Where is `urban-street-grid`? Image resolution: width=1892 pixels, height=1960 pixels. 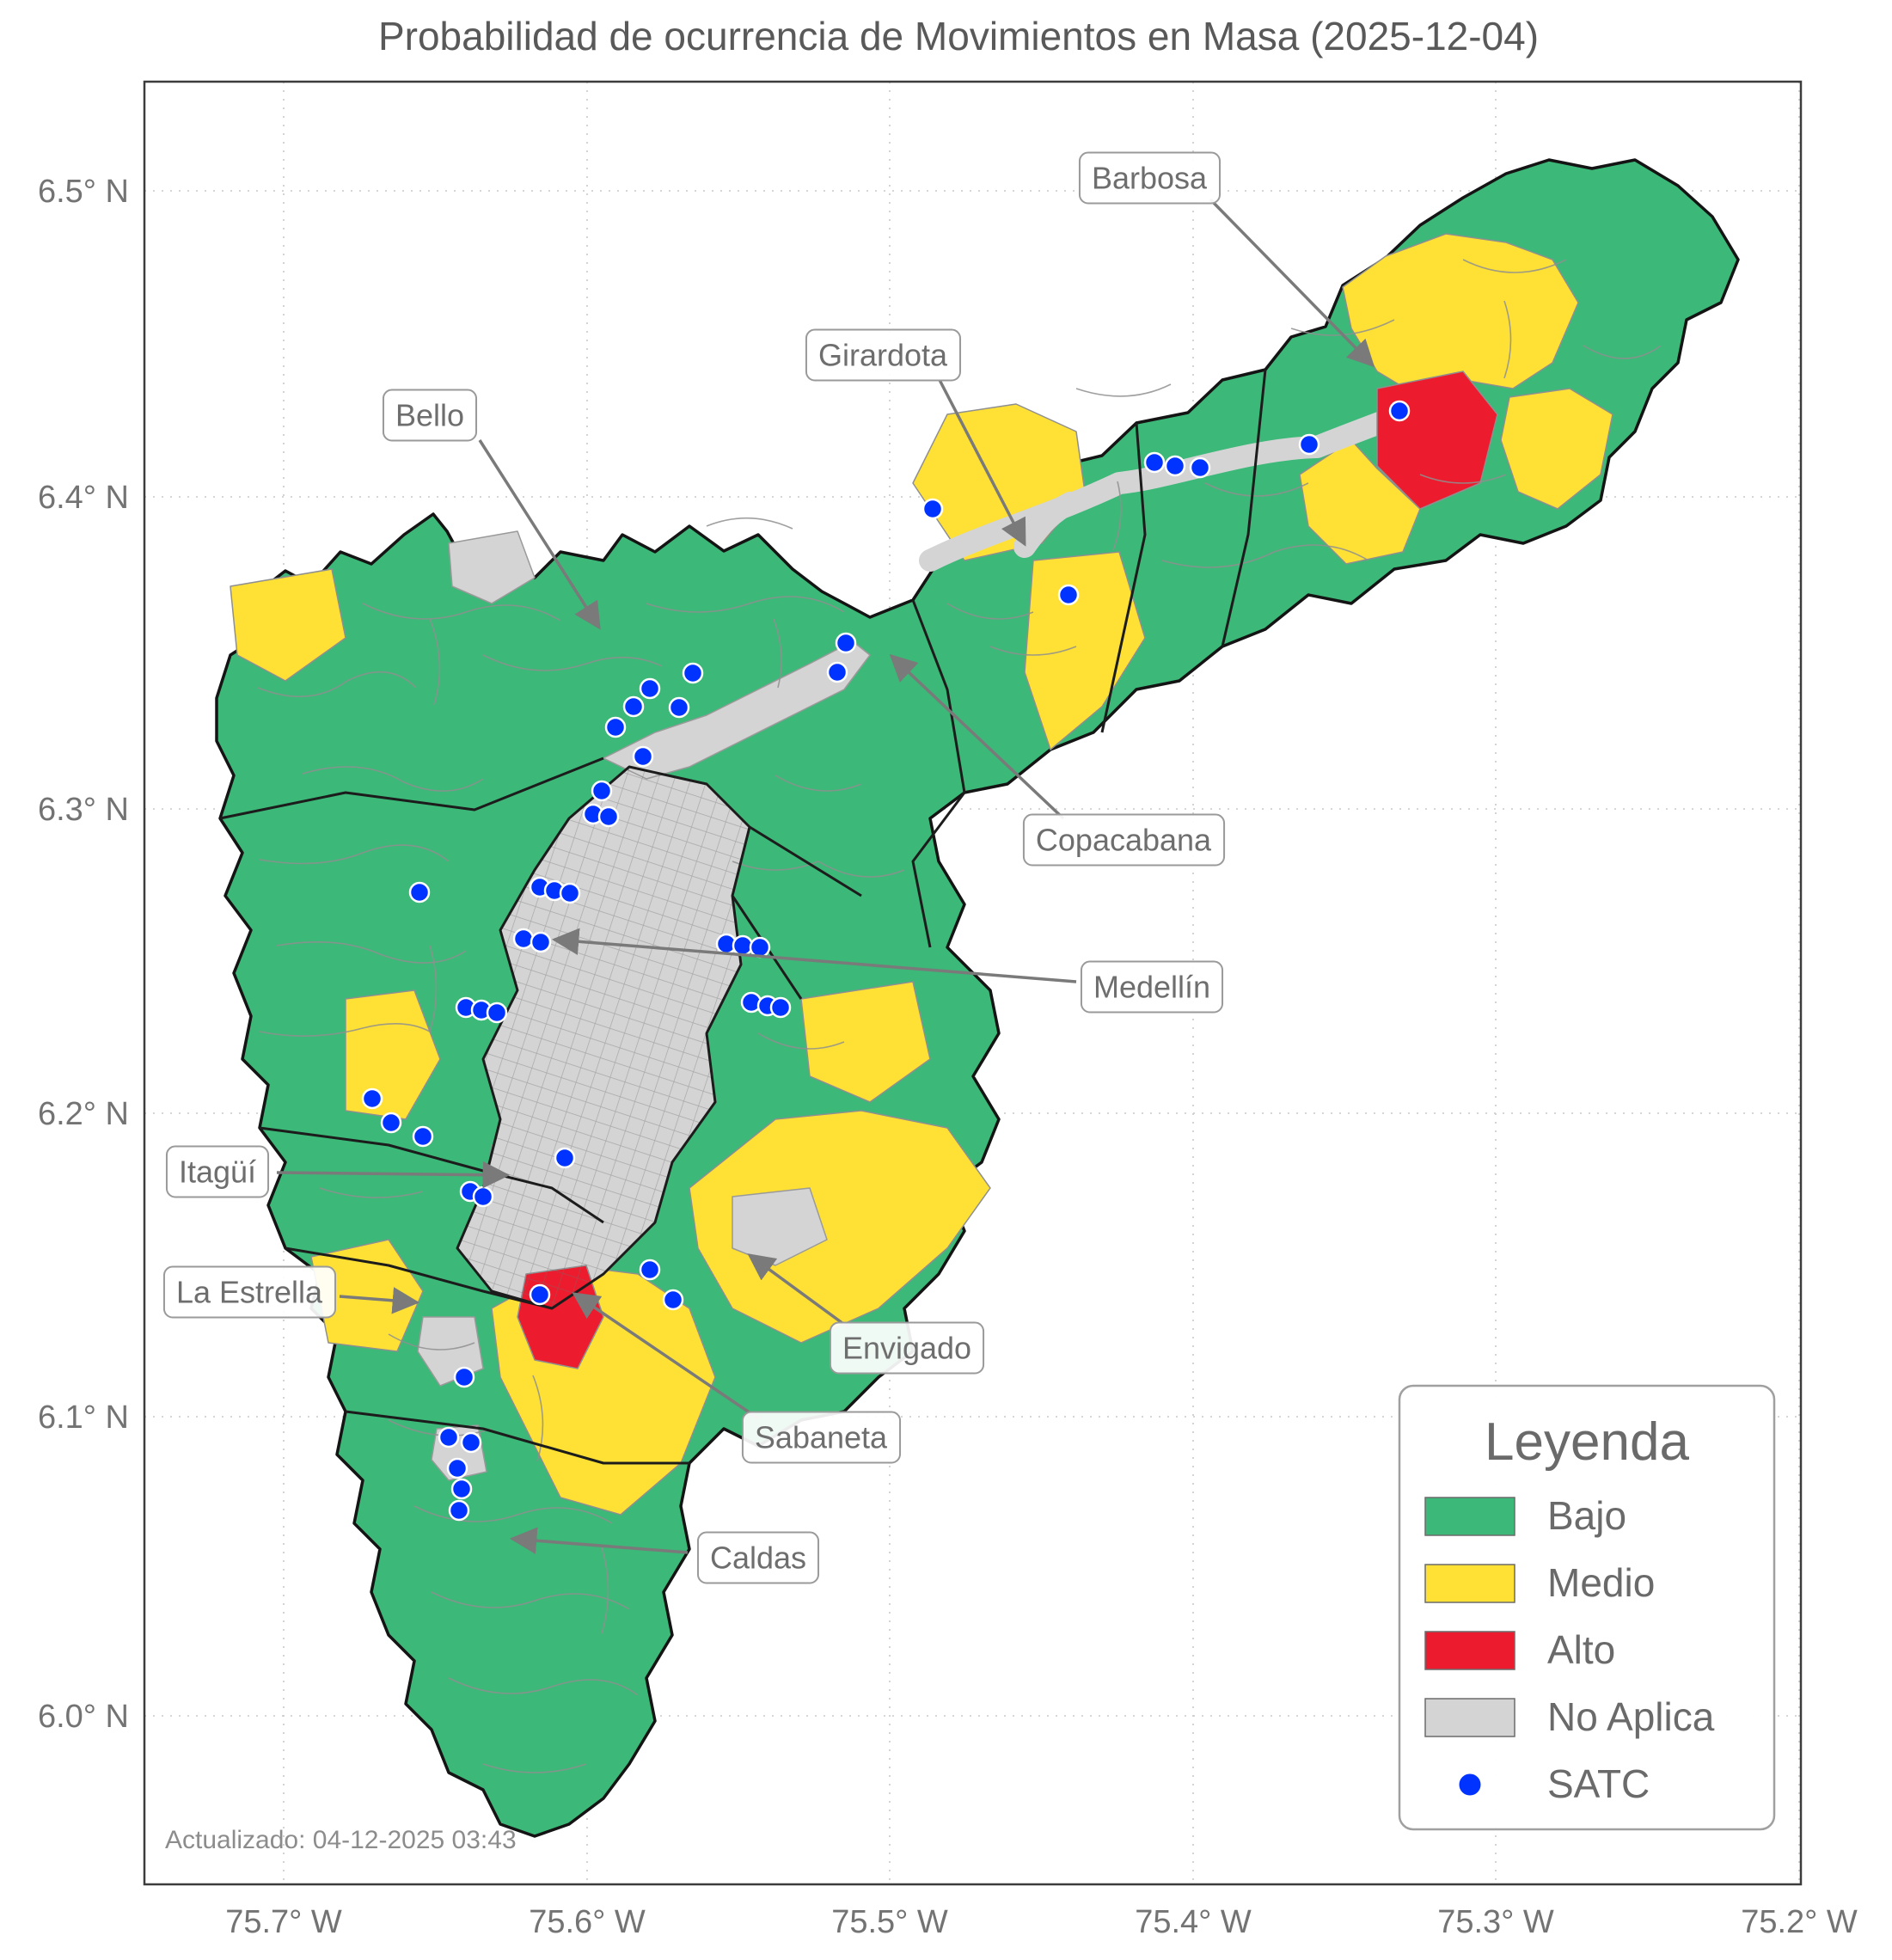 urban-street-grid is located at coordinates (603, 1037).